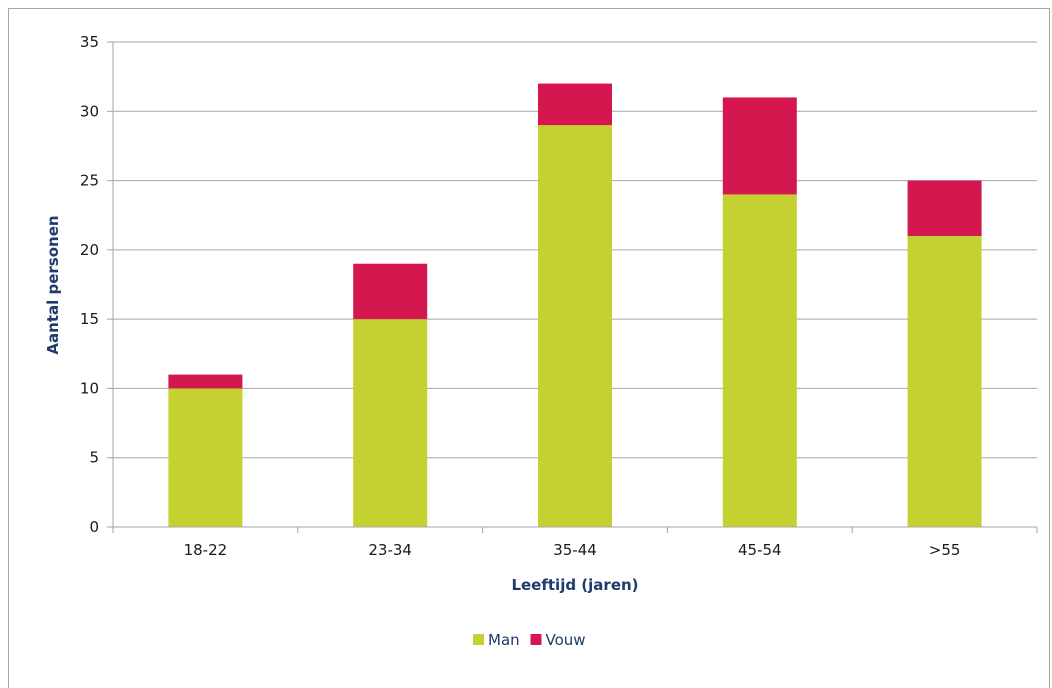  I want to click on legend-label-vouw: Vouw, so click(566, 640).